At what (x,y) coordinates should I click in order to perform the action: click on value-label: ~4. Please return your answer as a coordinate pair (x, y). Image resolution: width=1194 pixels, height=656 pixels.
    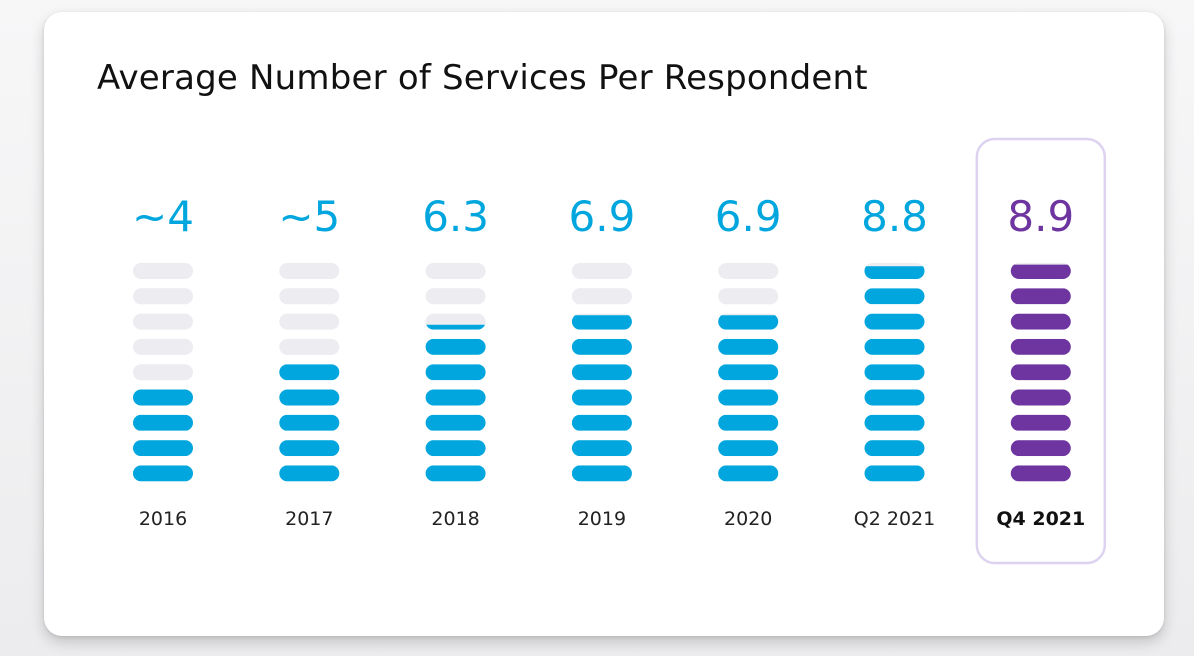
    Looking at the image, I should click on (163, 216).